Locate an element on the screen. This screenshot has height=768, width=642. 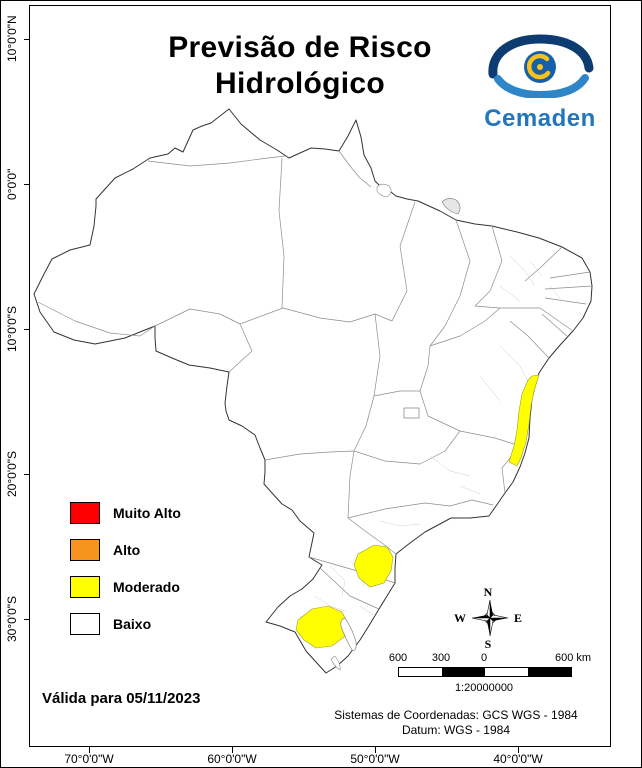
lagoa-dos-patos is located at coordinates (348, 634).